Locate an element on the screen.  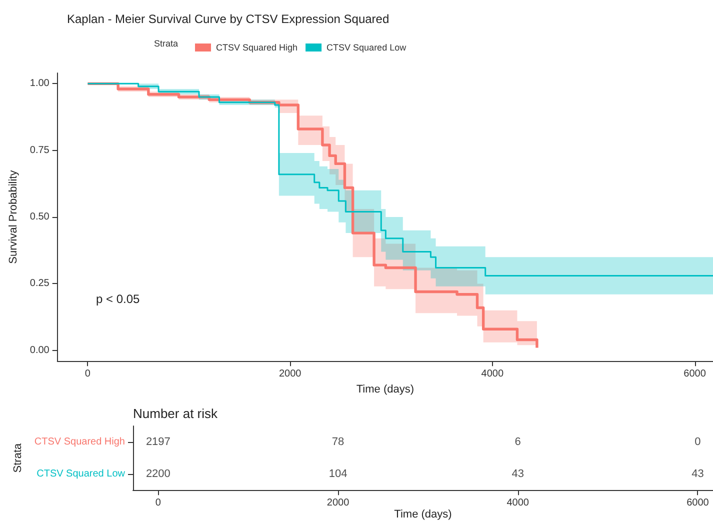
annotation: p < 0.05 is located at coordinates (118, 299).